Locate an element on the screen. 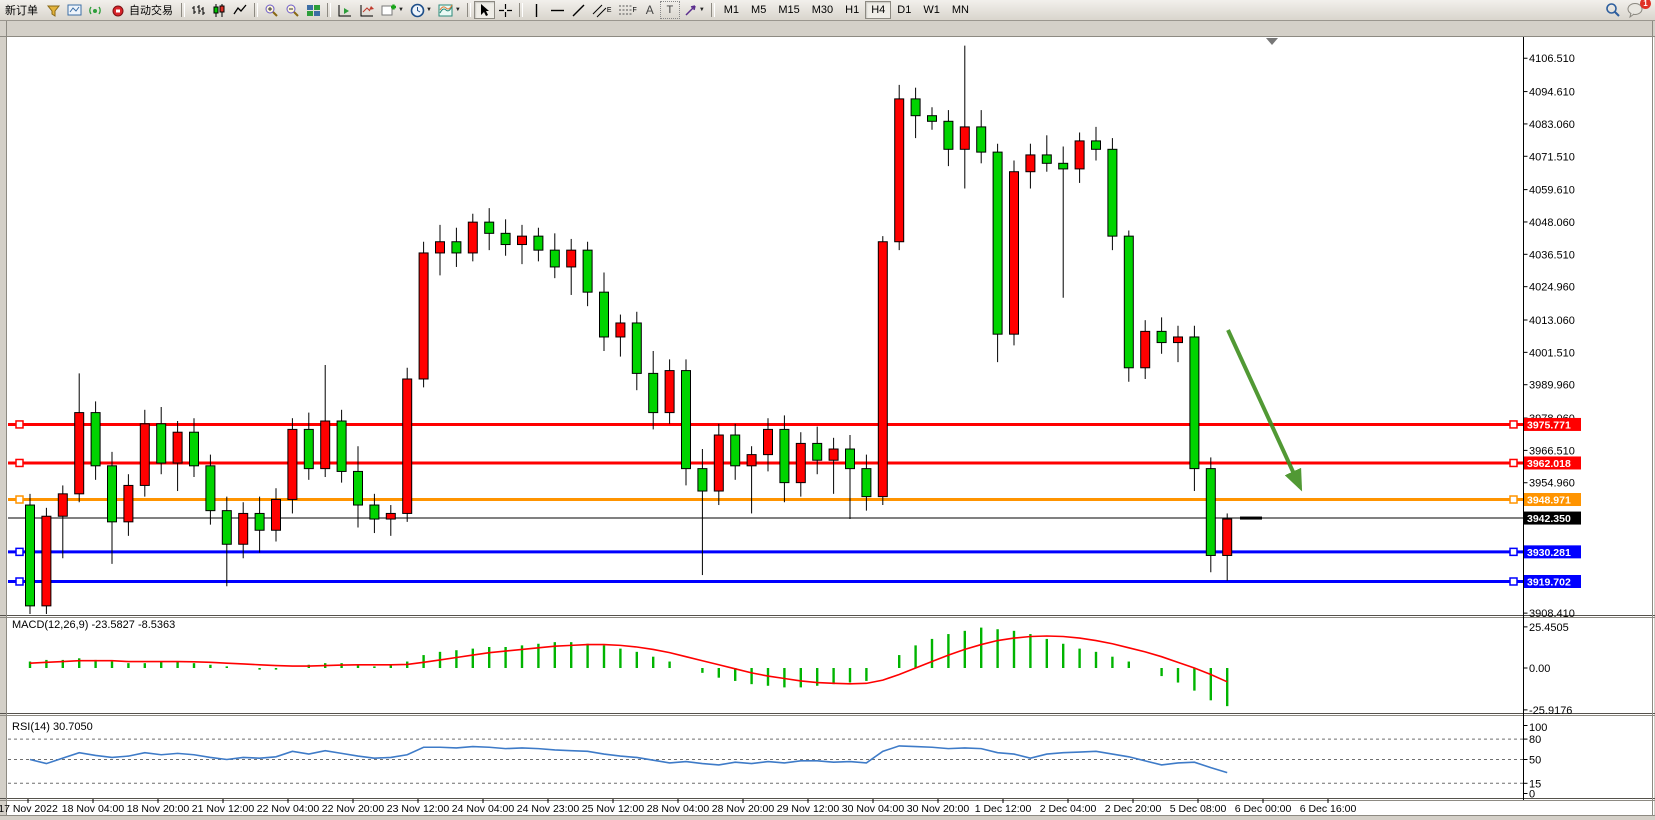 The image size is (1655, 820). horizontal-line-tool is located at coordinates (557, 10).